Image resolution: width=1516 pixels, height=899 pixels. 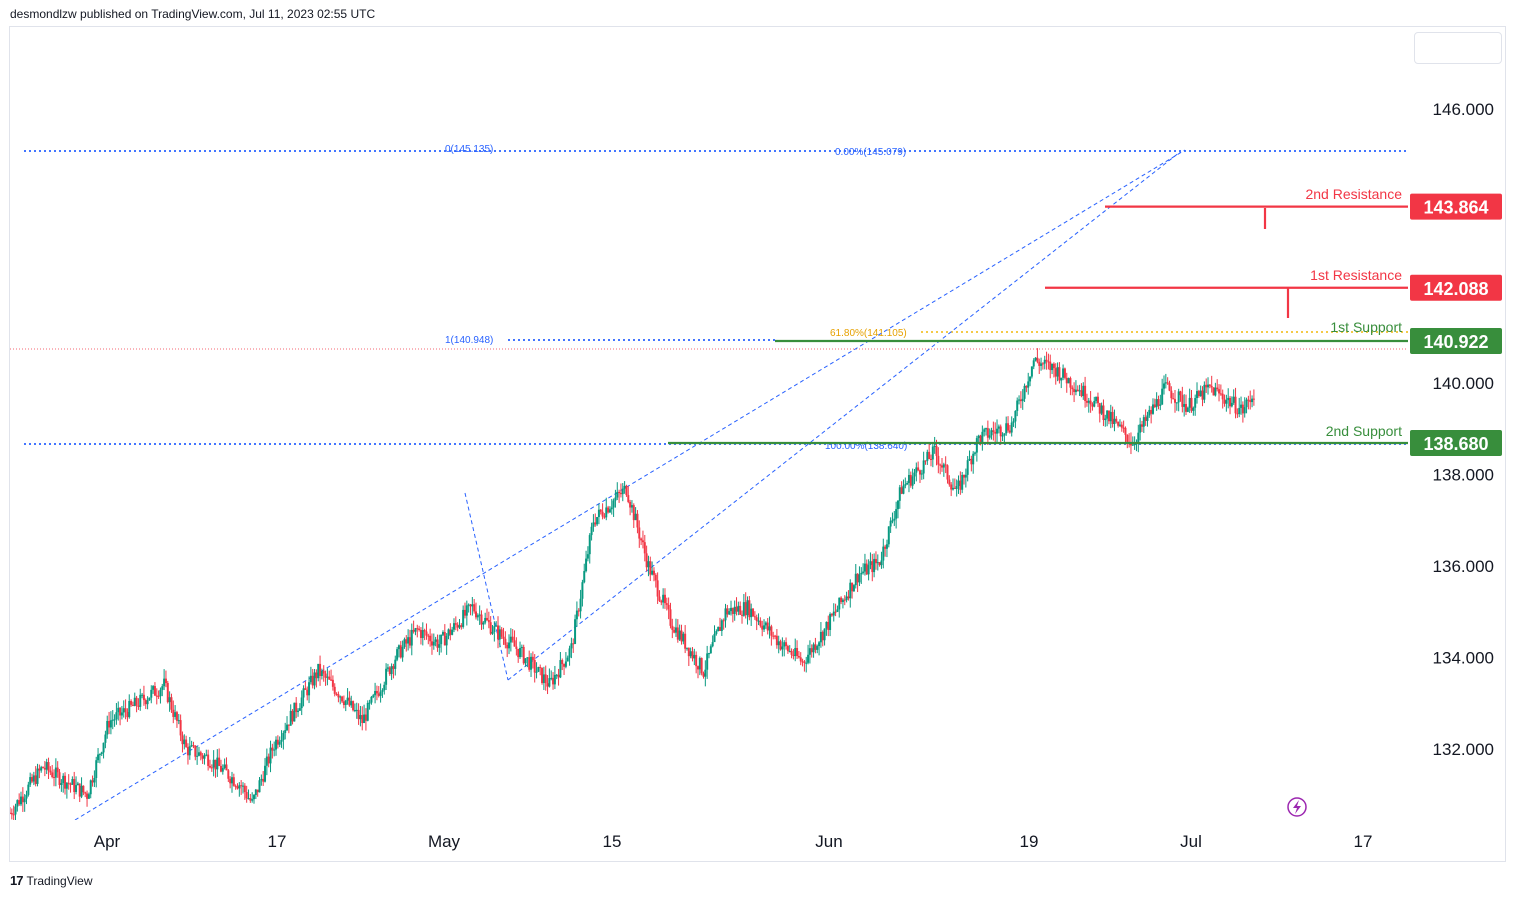 I want to click on level-1st-resistance: 1st Resistance 142.088, so click(x=1273, y=292).